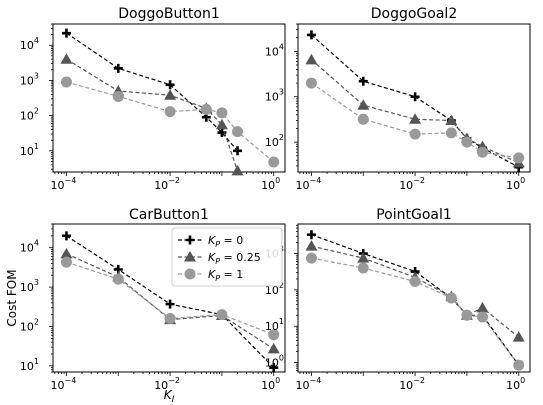  I want to click on legend-label: KP = 0.25, so click(234, 258).